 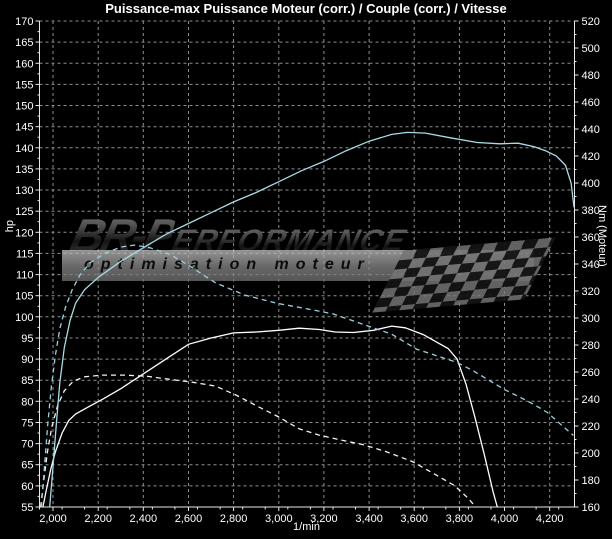 I want to click on y-axis-label-right: Nm (Moteur), so click(x=602, y=236).